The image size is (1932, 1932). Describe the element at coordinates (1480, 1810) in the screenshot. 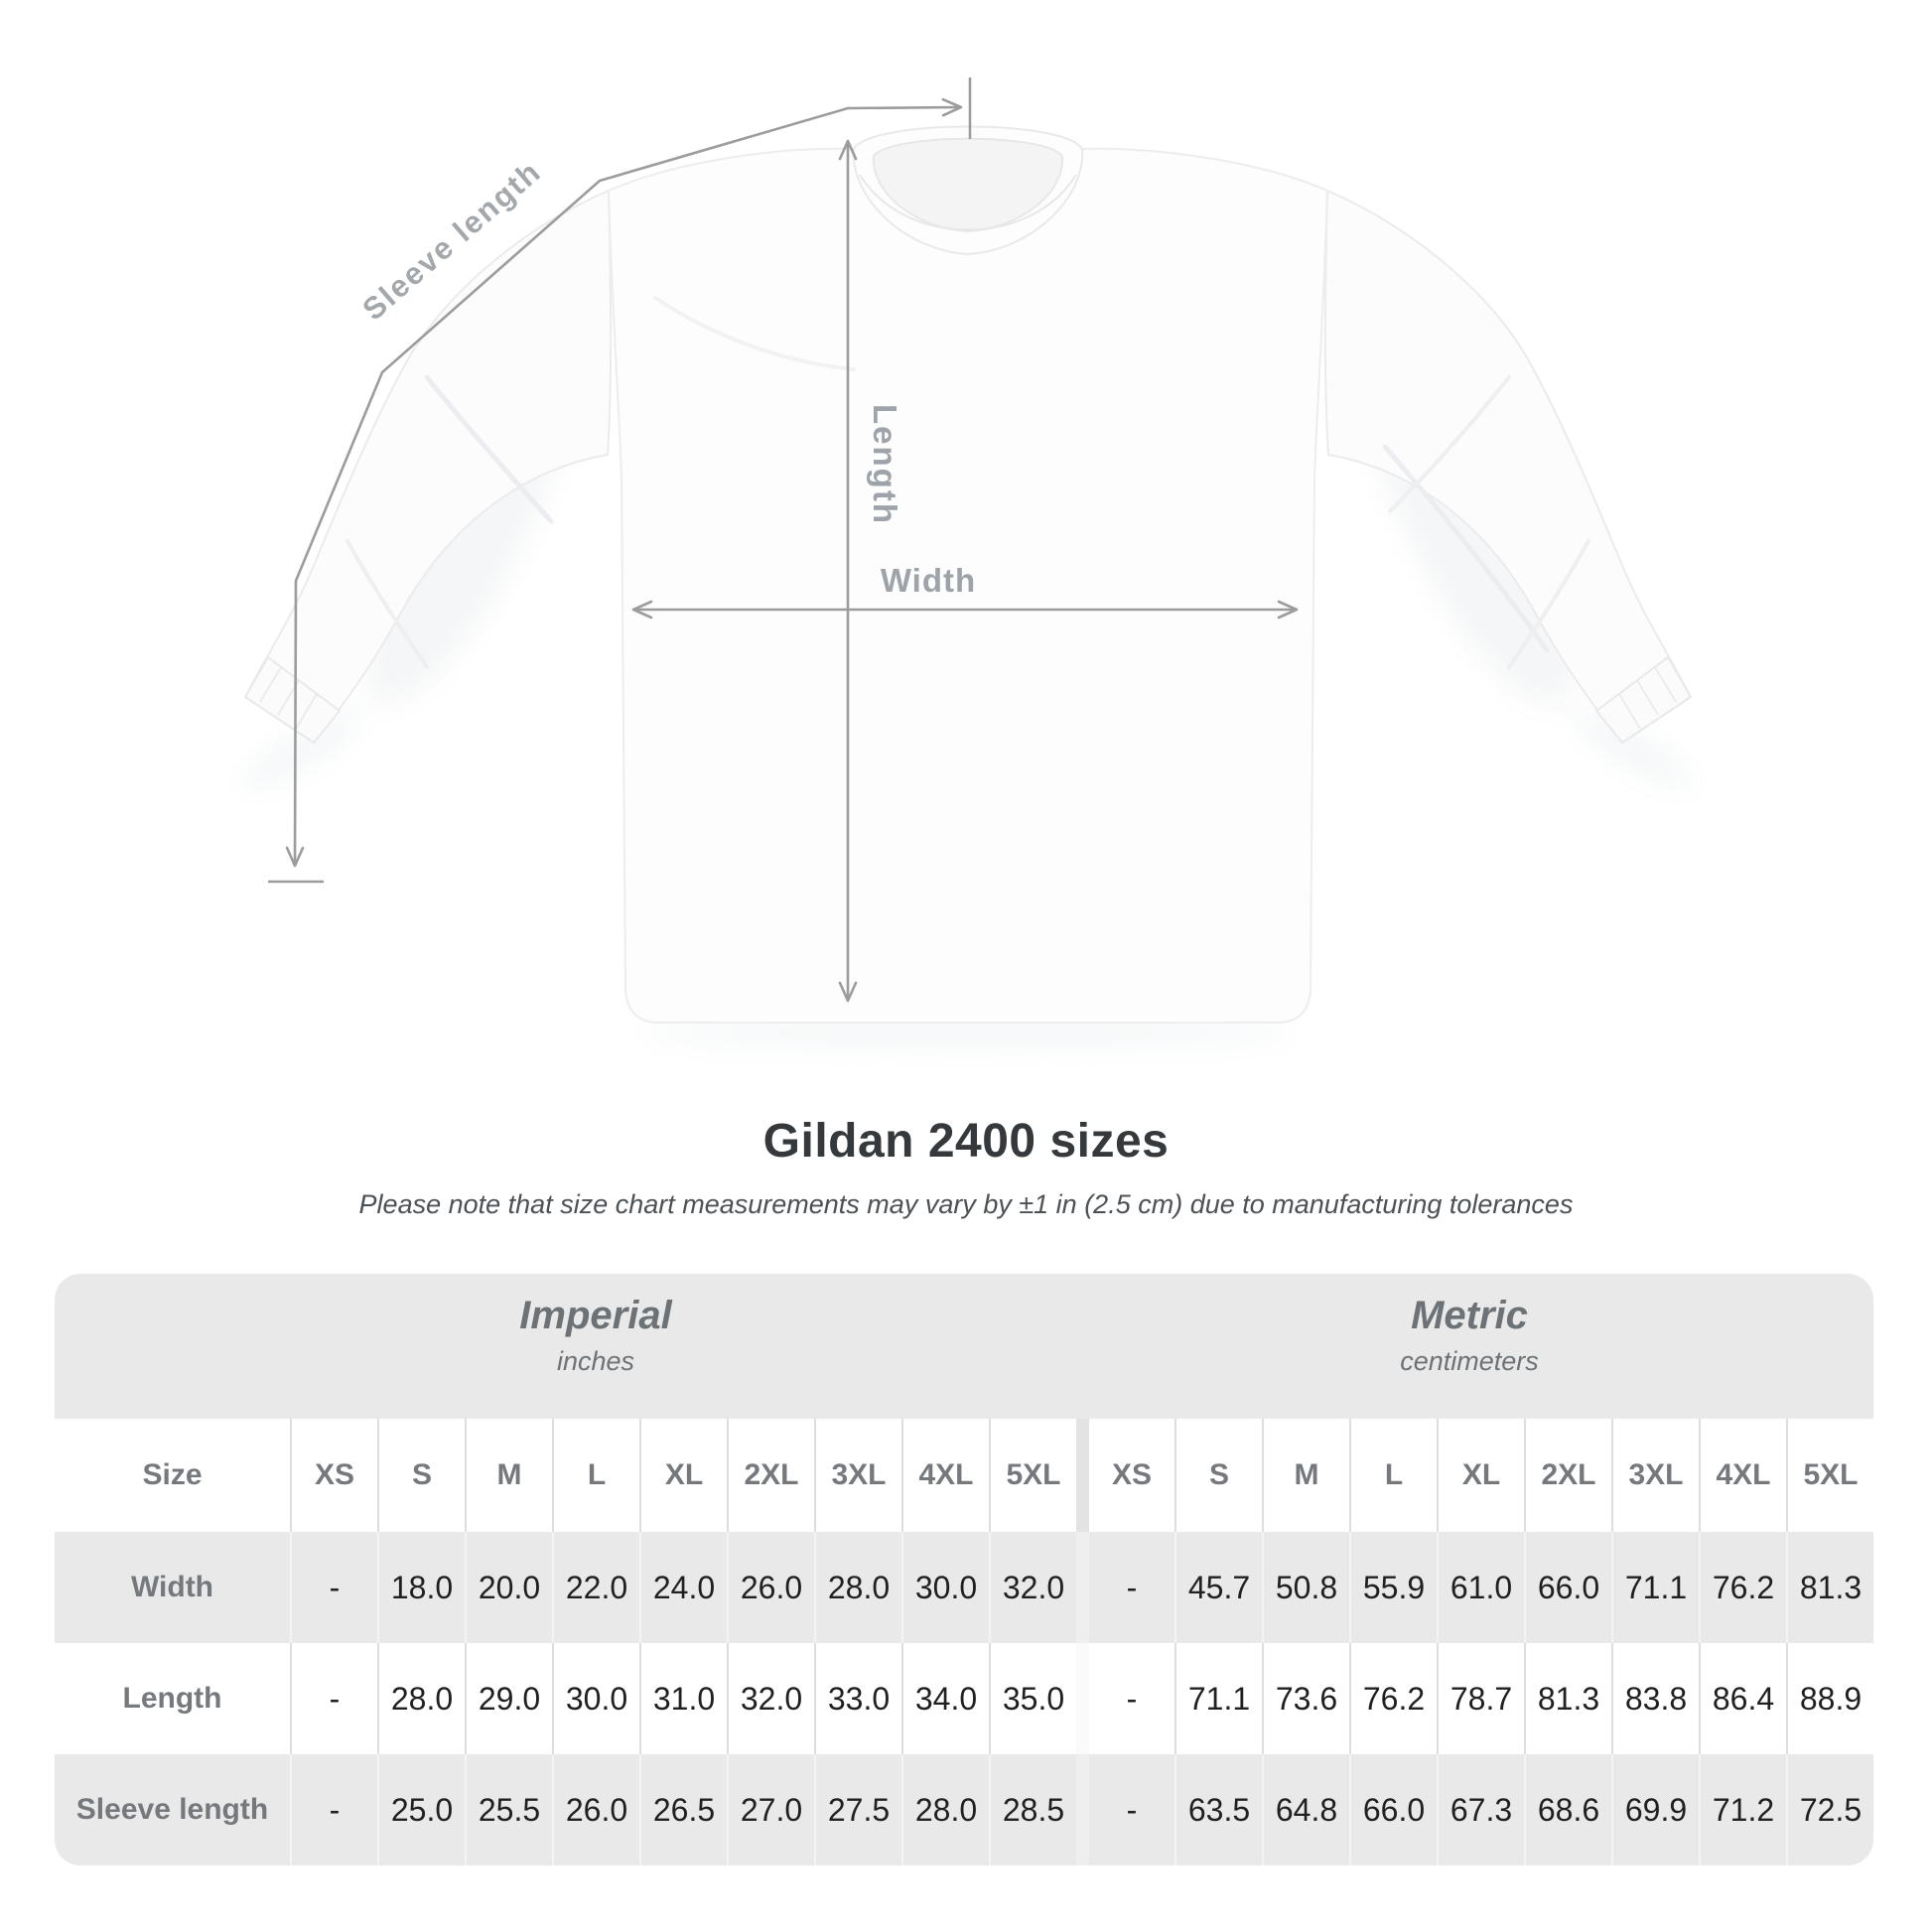

I see `cell: 67.3` at that location.